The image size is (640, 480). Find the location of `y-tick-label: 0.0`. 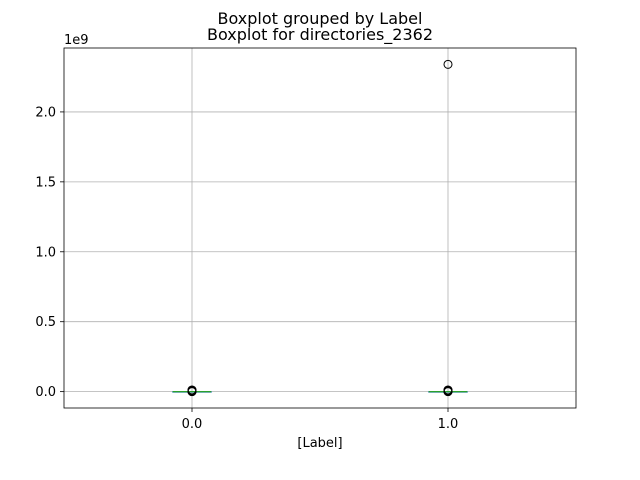

y-tick-label: 0.0 is located at coordinates (45, 392).